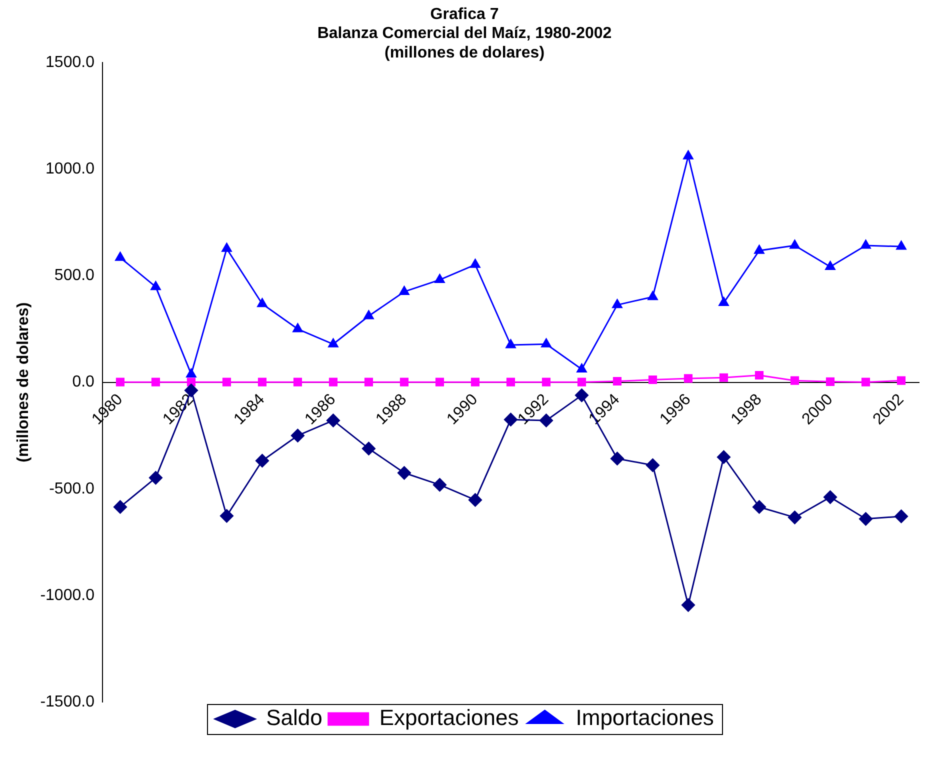 The width and height of the screenshot is (929, 780). What do you see at coordinates (70, 169) in the screenshot?
I see `y-tick-label: 1000.0` at bounding box center [70, 169].